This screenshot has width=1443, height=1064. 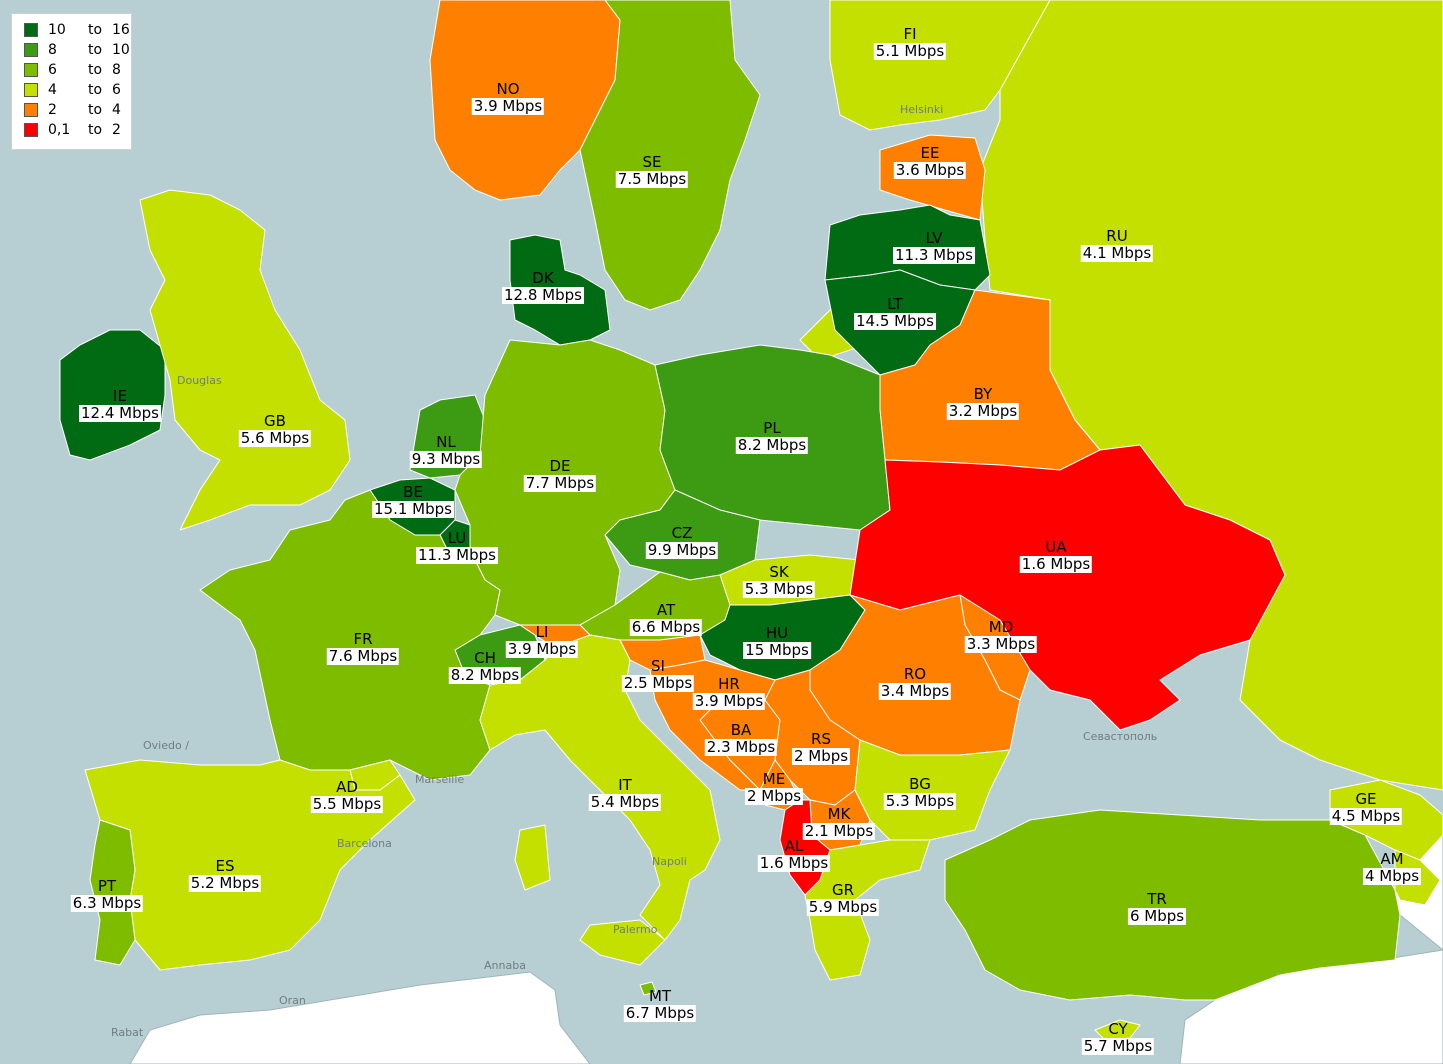 I want to click on legend-max: 4, so click(x=116, y=110).